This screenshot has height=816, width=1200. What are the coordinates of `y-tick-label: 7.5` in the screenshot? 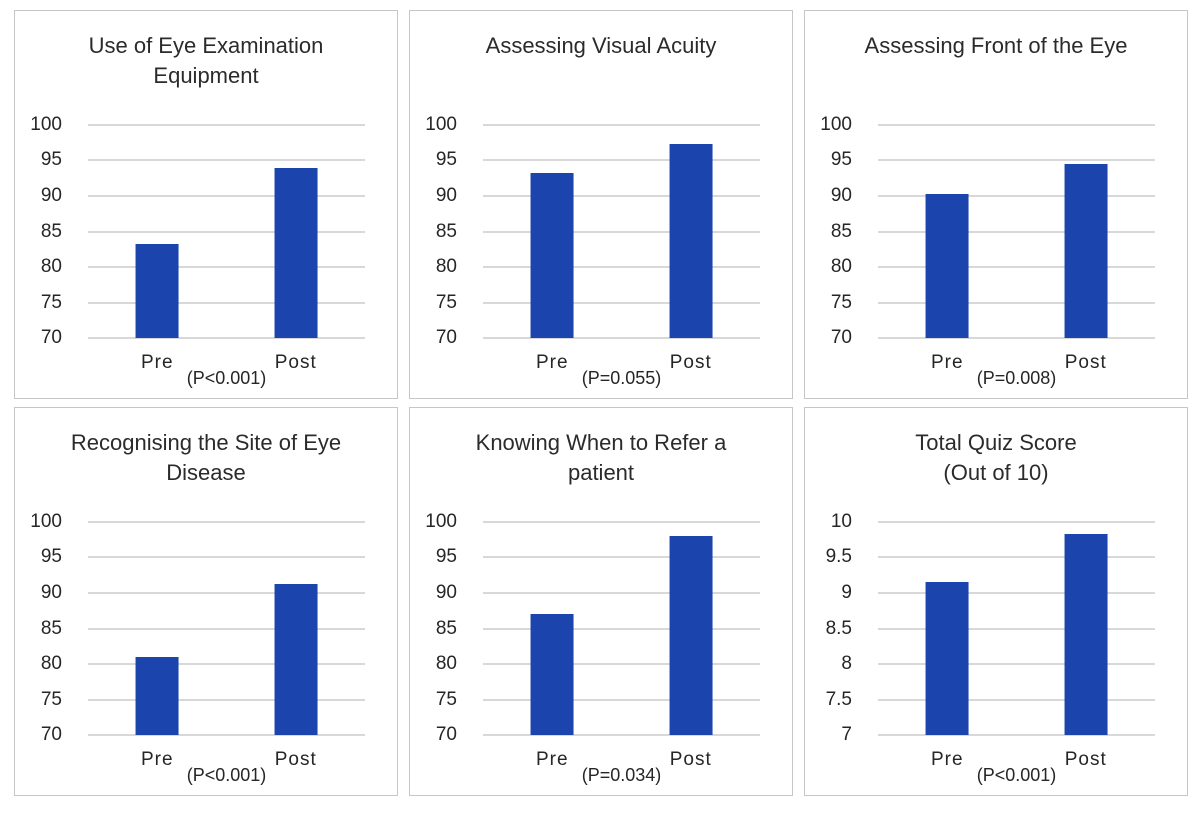 It's located at (838, 699).